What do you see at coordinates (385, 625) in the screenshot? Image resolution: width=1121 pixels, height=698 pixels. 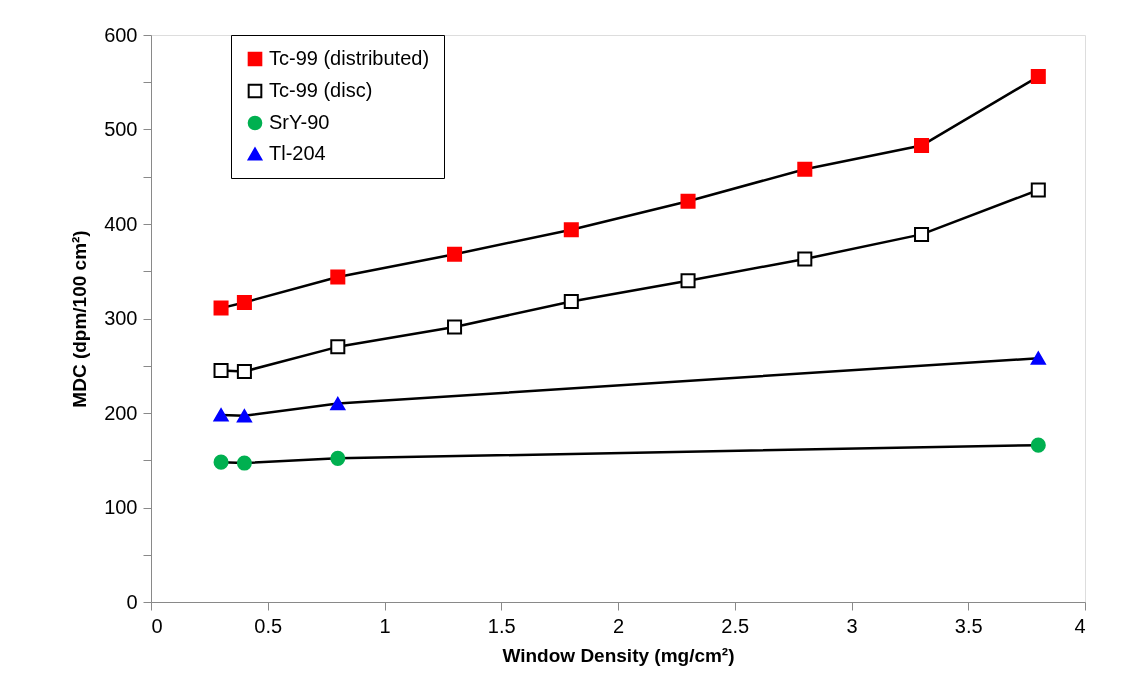 I see `x-tick-label: 1` at bounding box center [385, 625].